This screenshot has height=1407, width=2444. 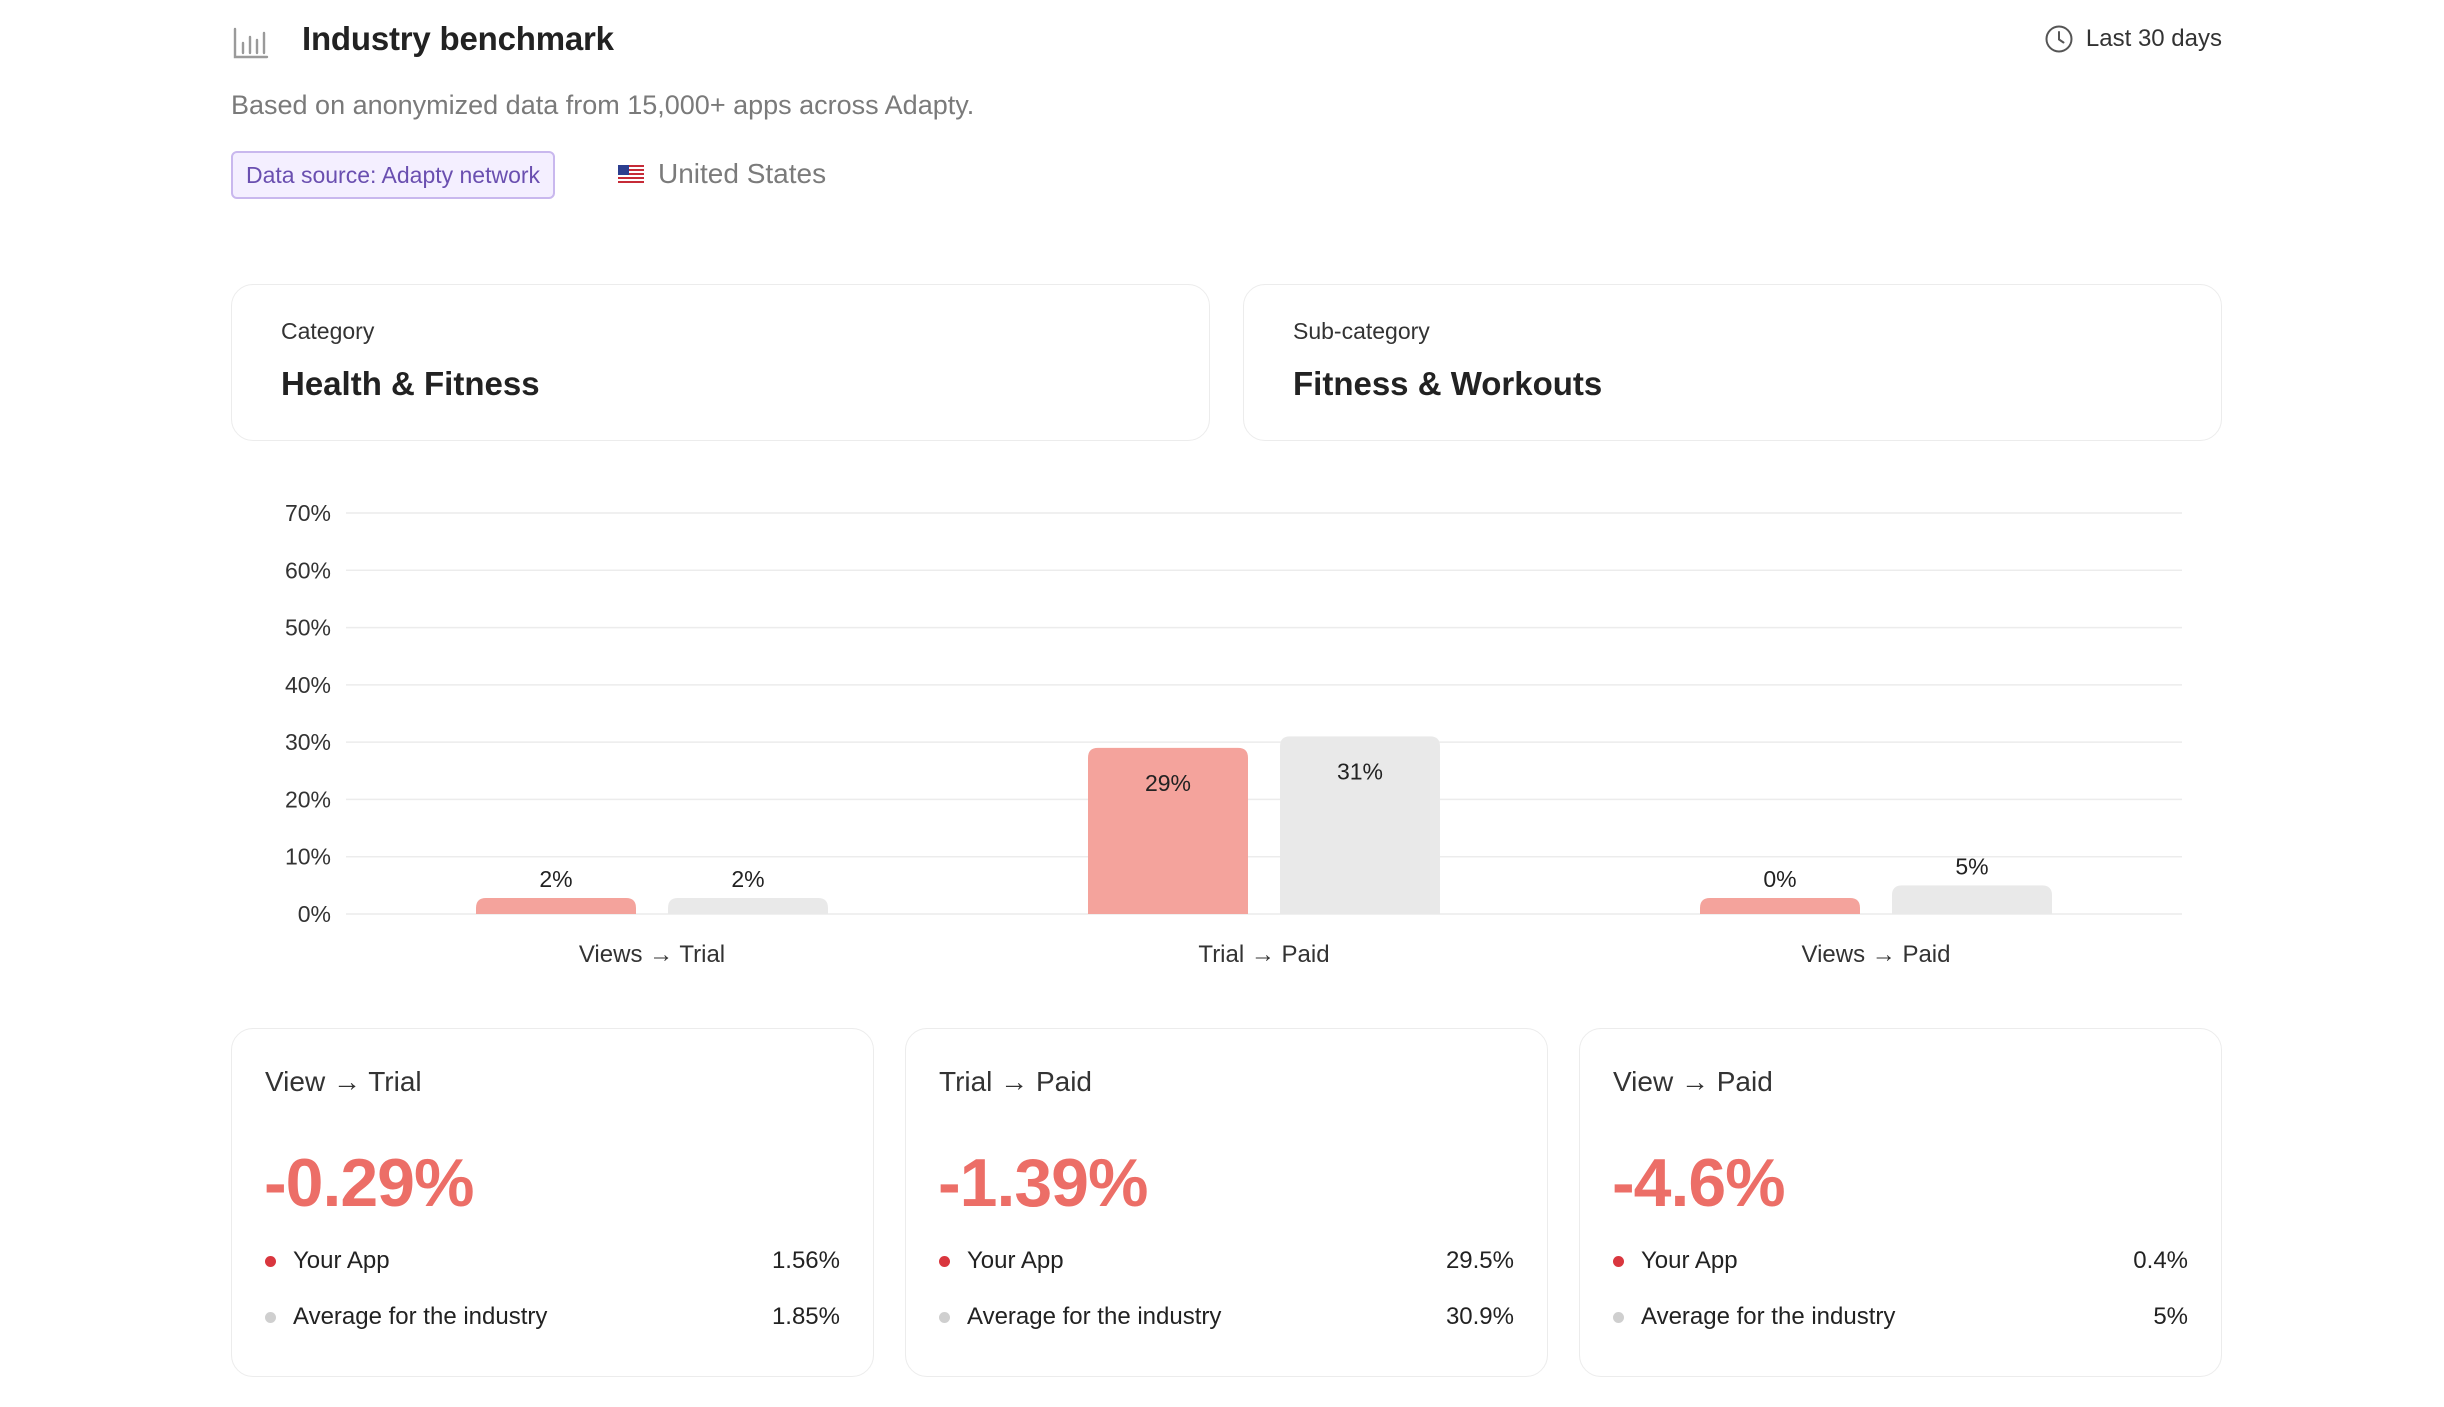 What do you see at coordinates (314, 914) in the screenshot?
I see `y-tick-label: 0%` at bounding box center [314, 914].